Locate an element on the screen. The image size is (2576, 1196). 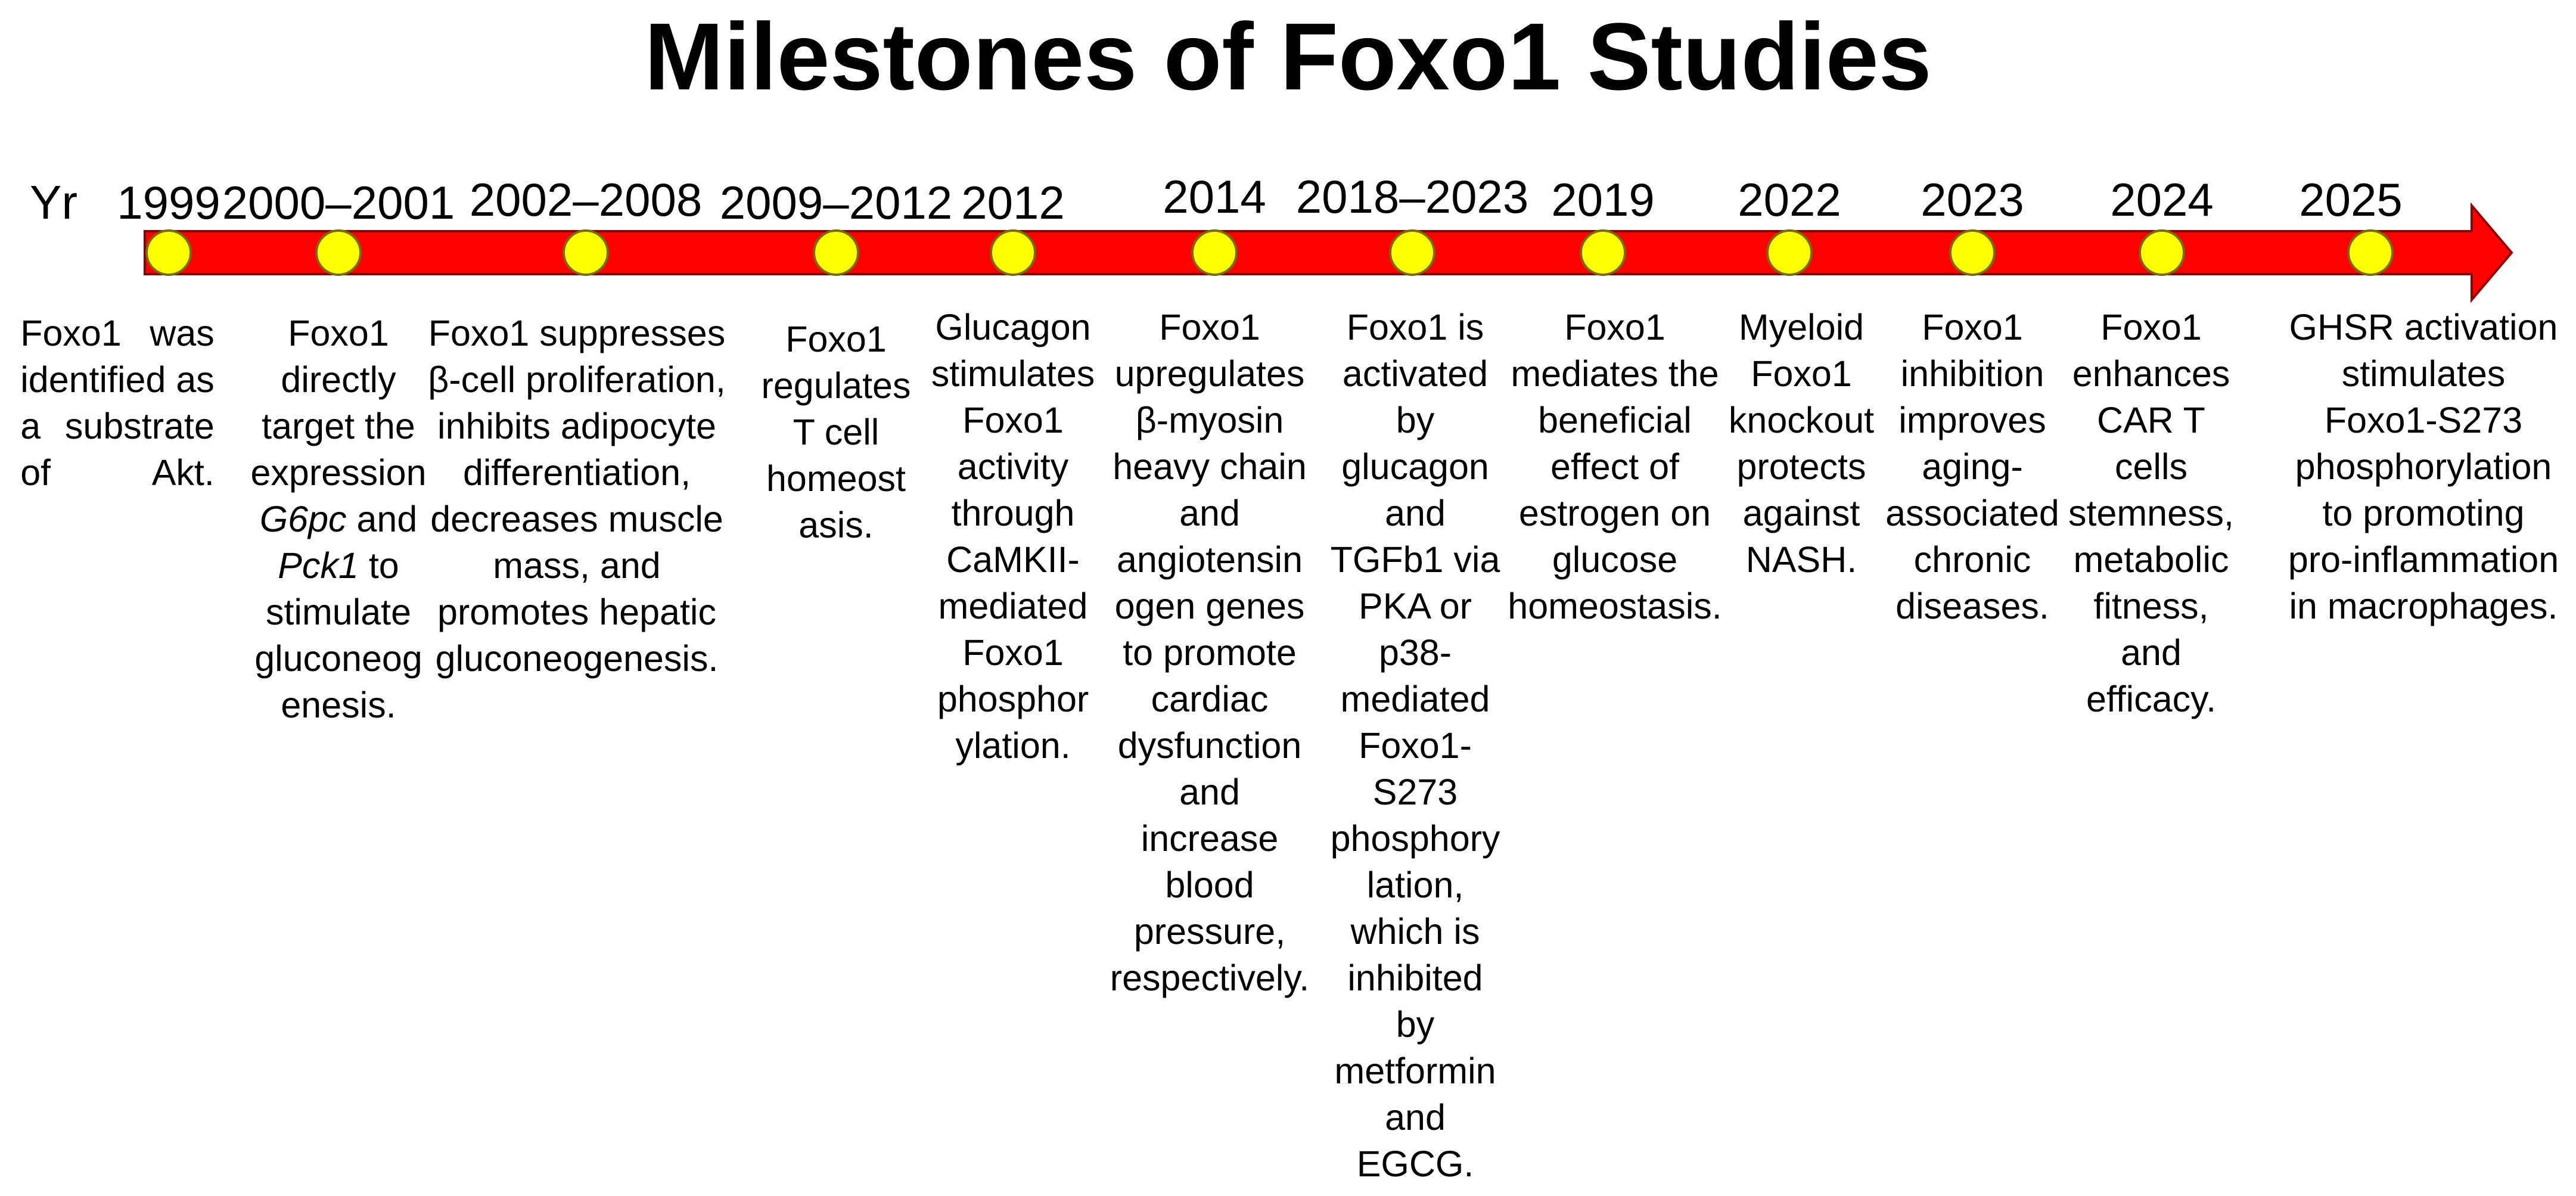
description-line: improves is located at coordinates (1972, 420).